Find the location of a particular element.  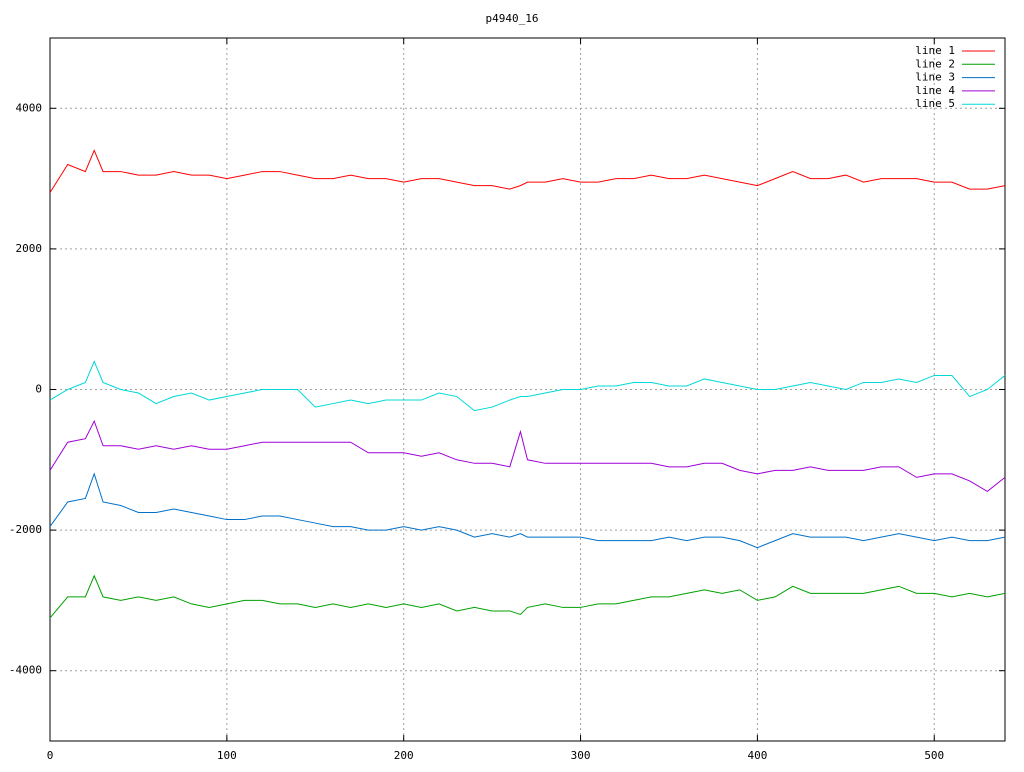

y-tick-label: -4000 is located at coordinates (25, 670).